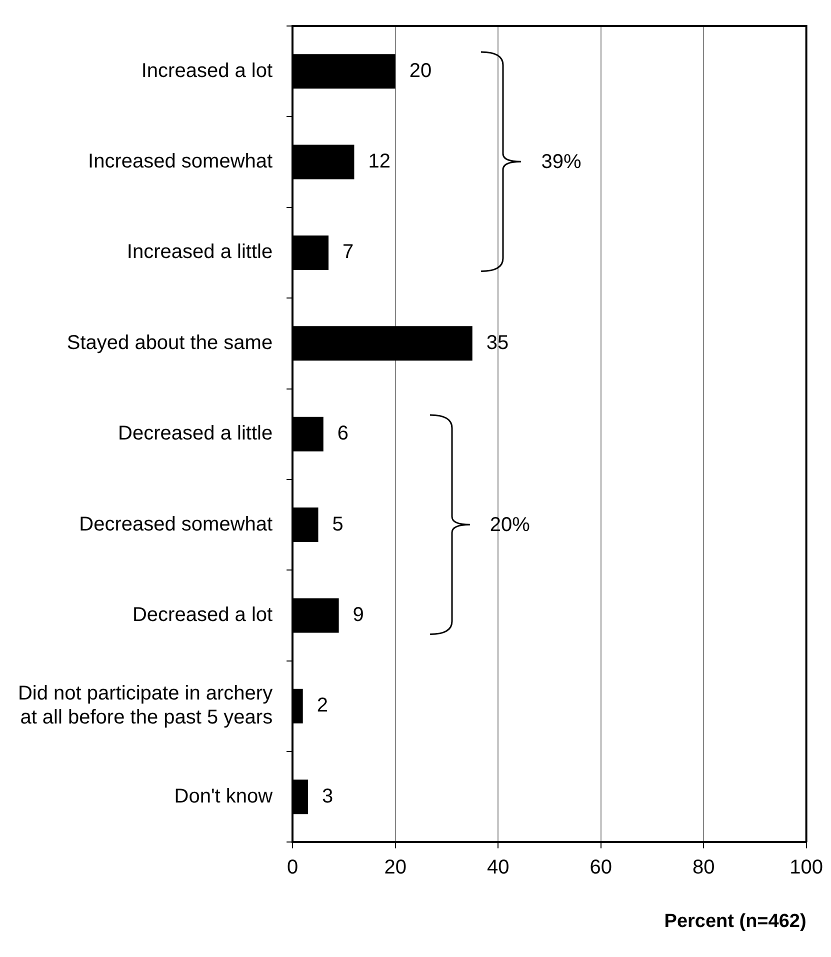  I want to click on data-label: 5, so click(338, 524).